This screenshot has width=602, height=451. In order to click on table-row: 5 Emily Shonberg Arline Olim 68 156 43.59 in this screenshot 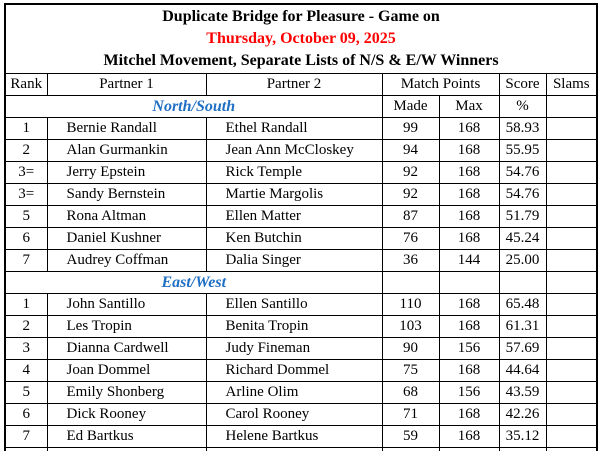, I will do `click(301, 392)`.